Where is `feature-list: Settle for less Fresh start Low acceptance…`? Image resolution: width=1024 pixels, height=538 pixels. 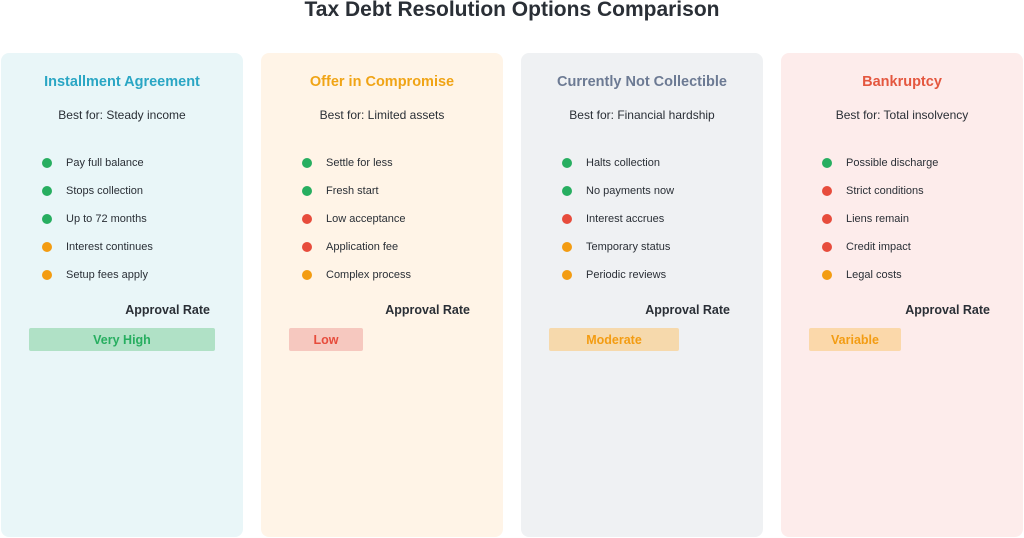 feature-list: Settle for less Fresh start Low acceptance… is located at coordinates (356, 219).